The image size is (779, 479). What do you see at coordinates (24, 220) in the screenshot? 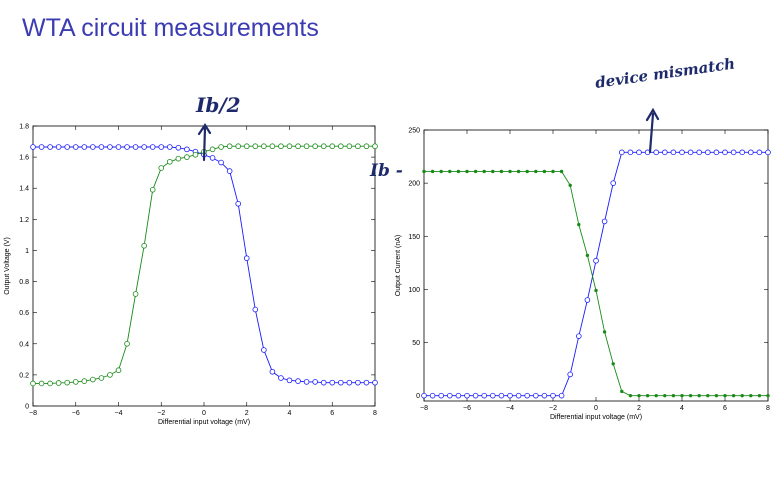
I see `y-tick-label: 1.2` at bounding box center [24, 220].